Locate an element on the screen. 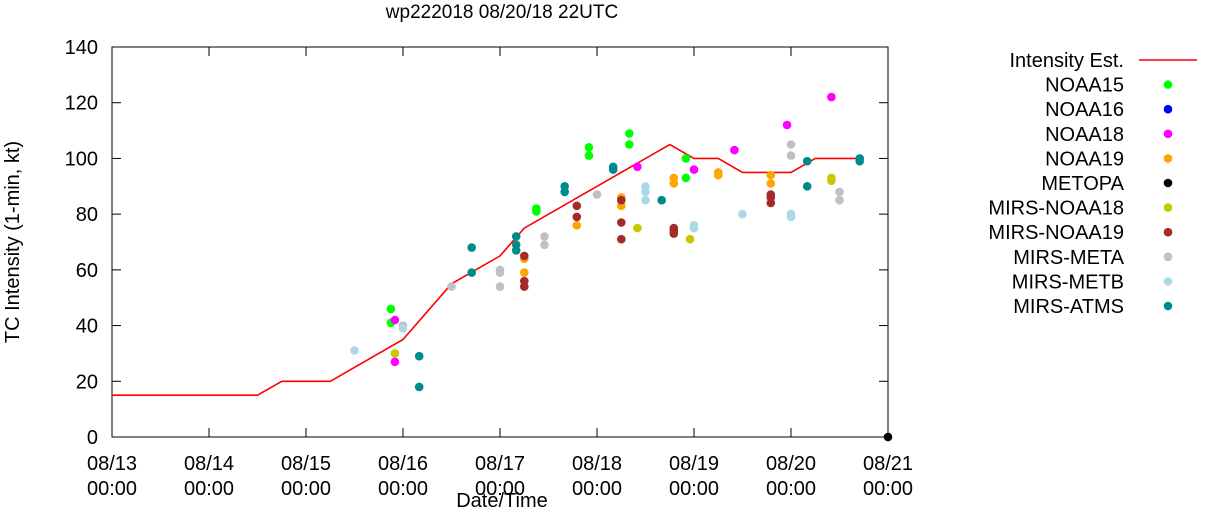  legend-label-noaa16: NOAA16 is located at coordinates (1084, 110).